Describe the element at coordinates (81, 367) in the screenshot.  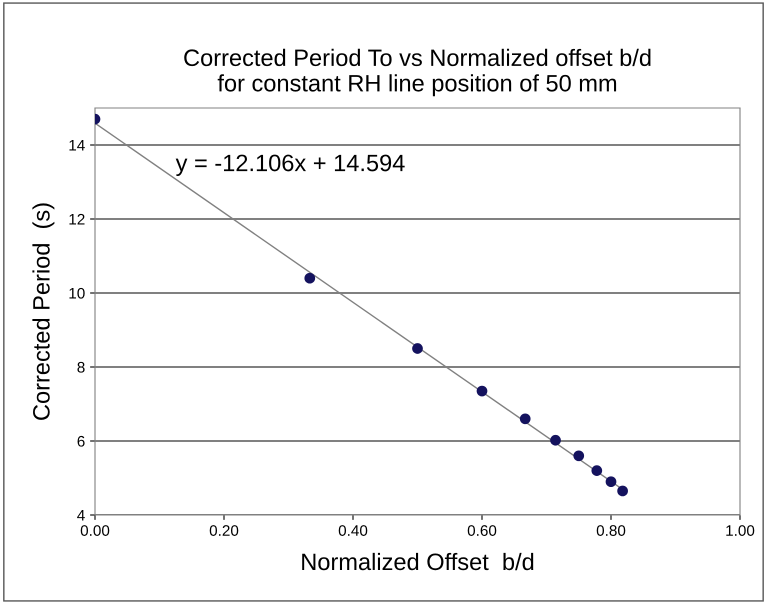
I see `y-tick-label: 8` at that location.